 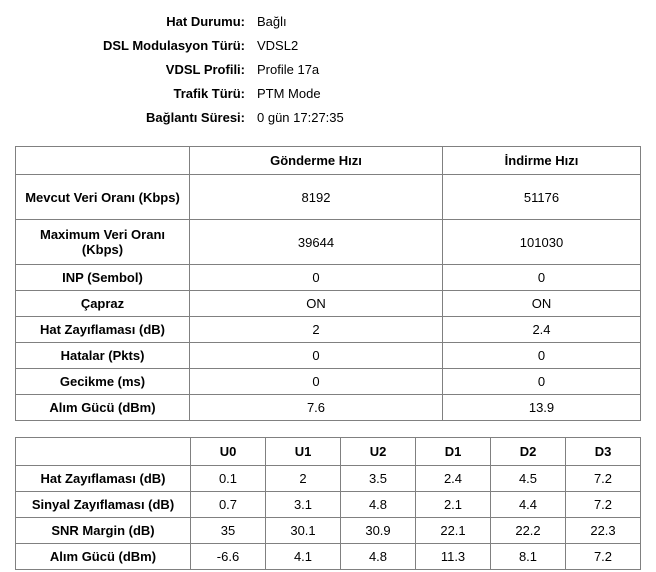 What do you see at coordinates (205, 21) in the screenshot?
I see `line-status-label: Hat Durumu:` at bounding box center [205, 21].